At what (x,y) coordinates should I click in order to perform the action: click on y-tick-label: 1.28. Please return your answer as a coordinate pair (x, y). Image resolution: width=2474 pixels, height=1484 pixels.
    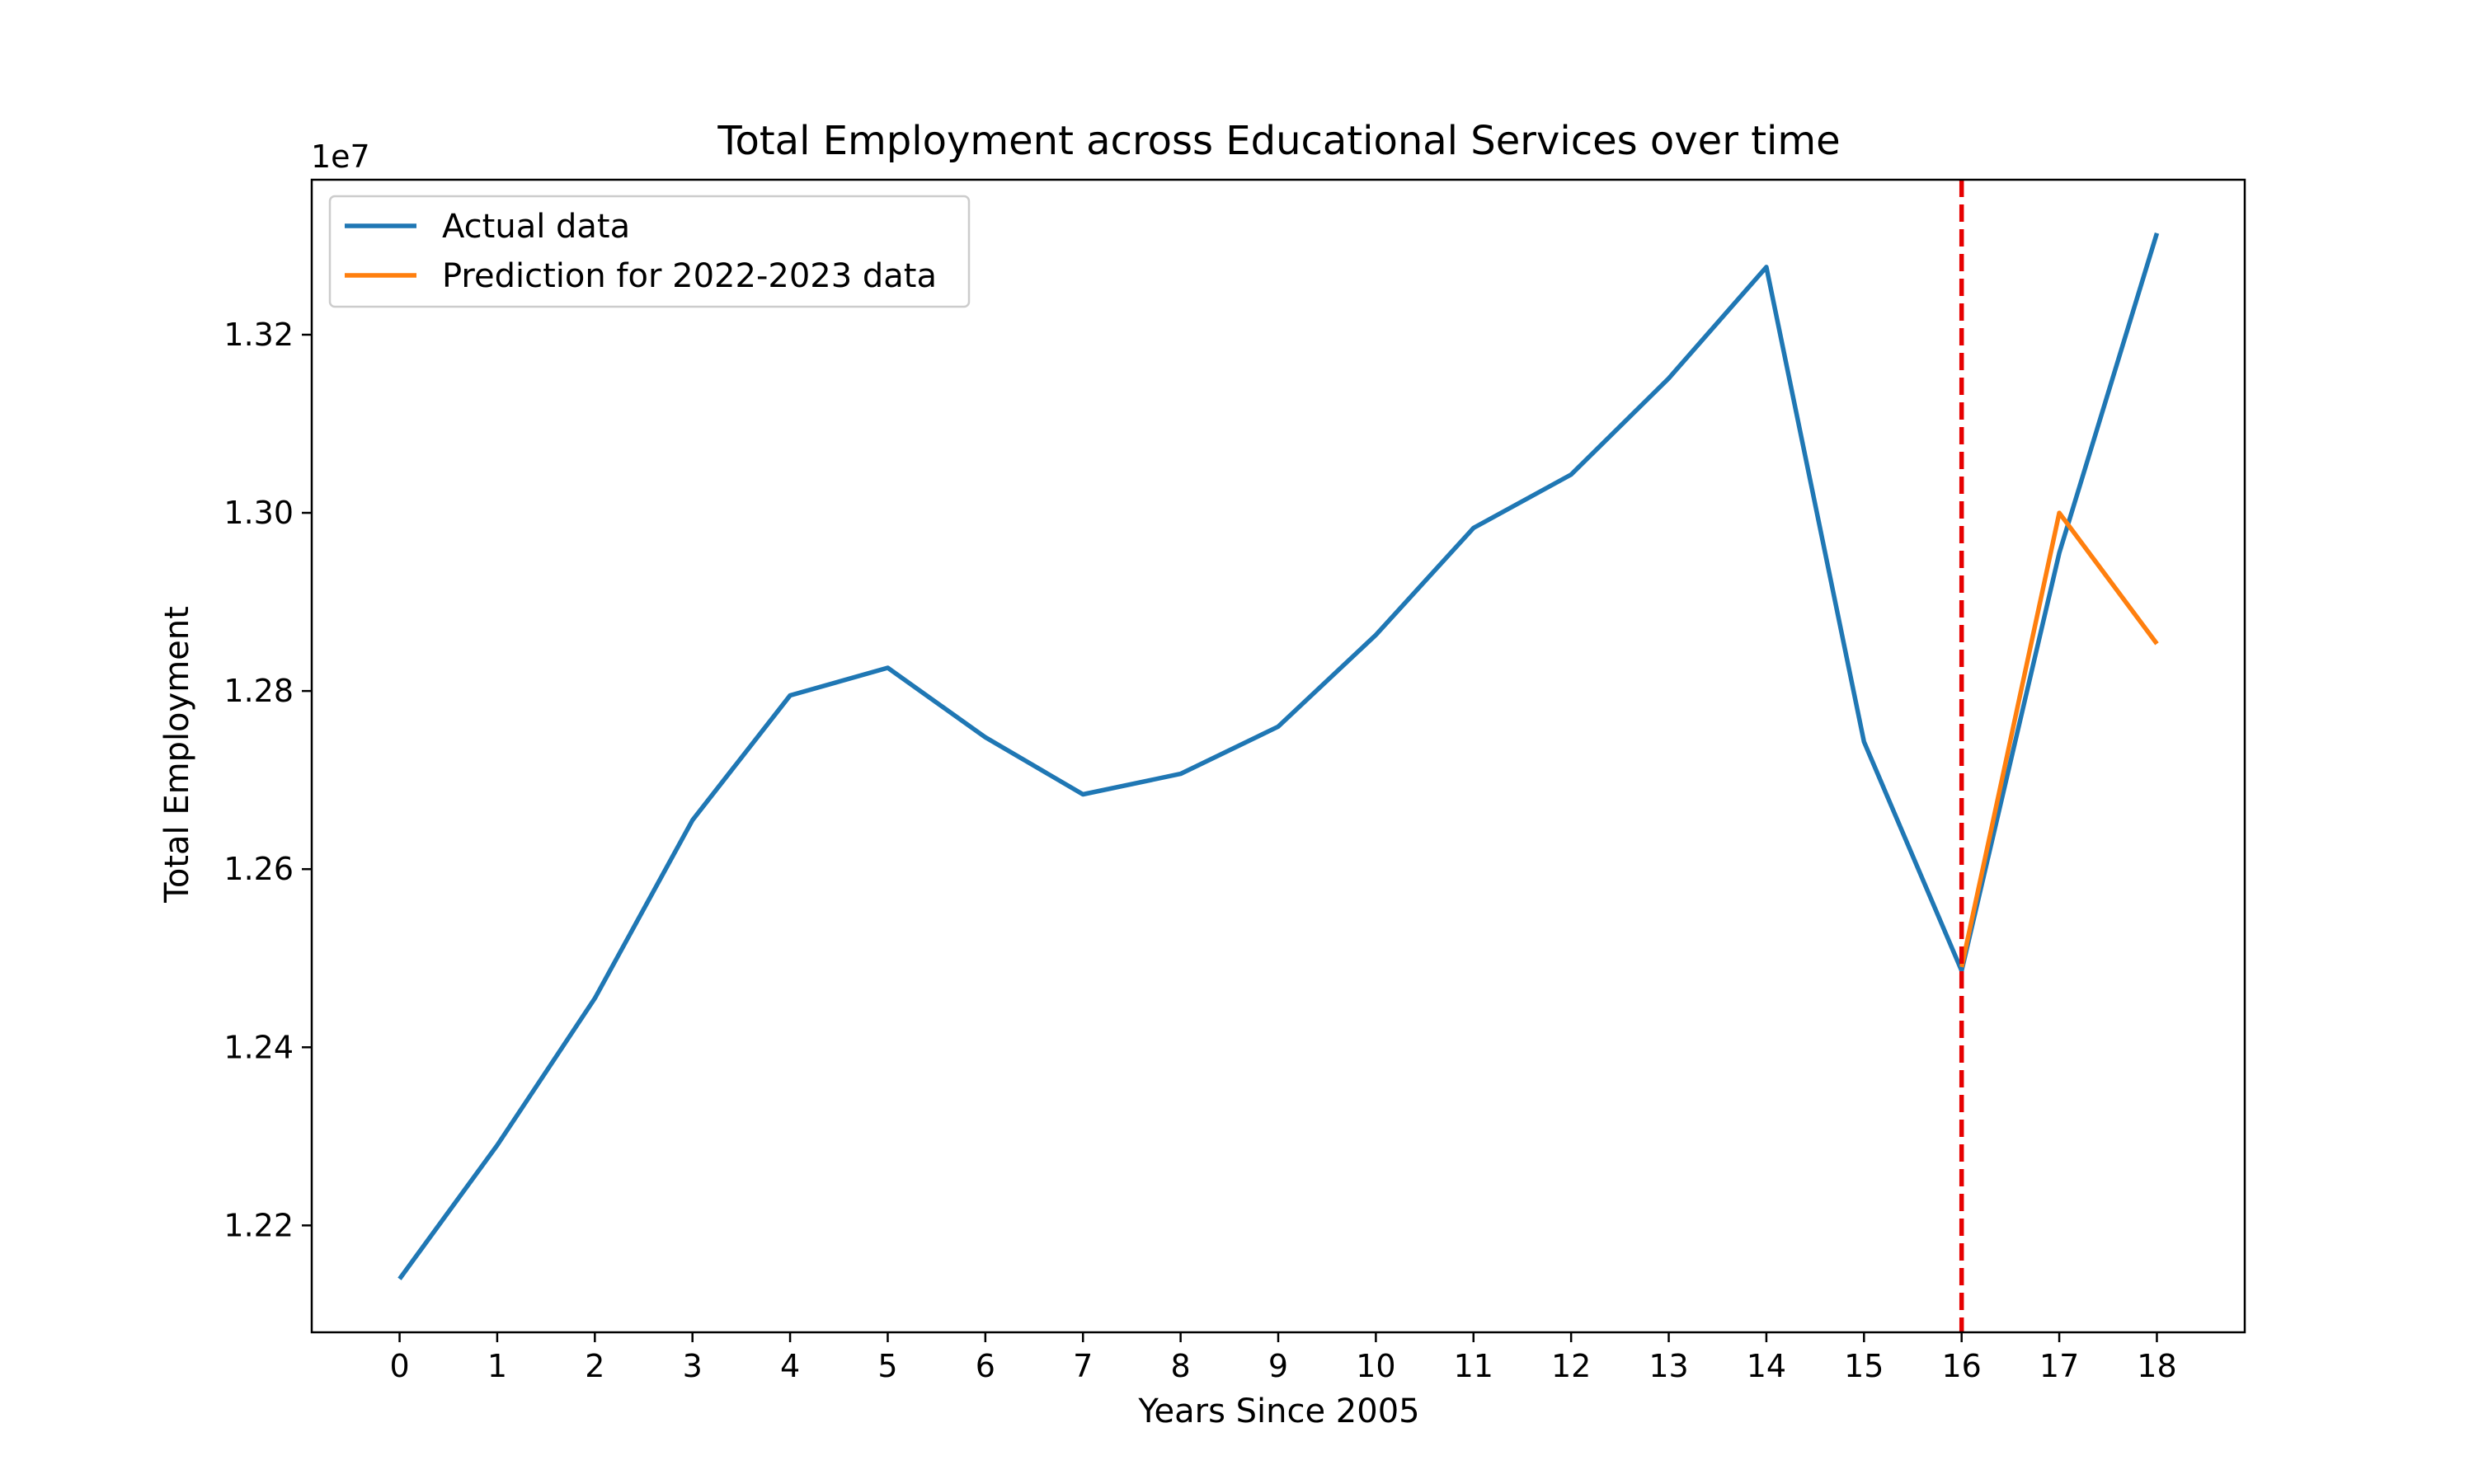
    Looking at the image, I should click on (258, 691).